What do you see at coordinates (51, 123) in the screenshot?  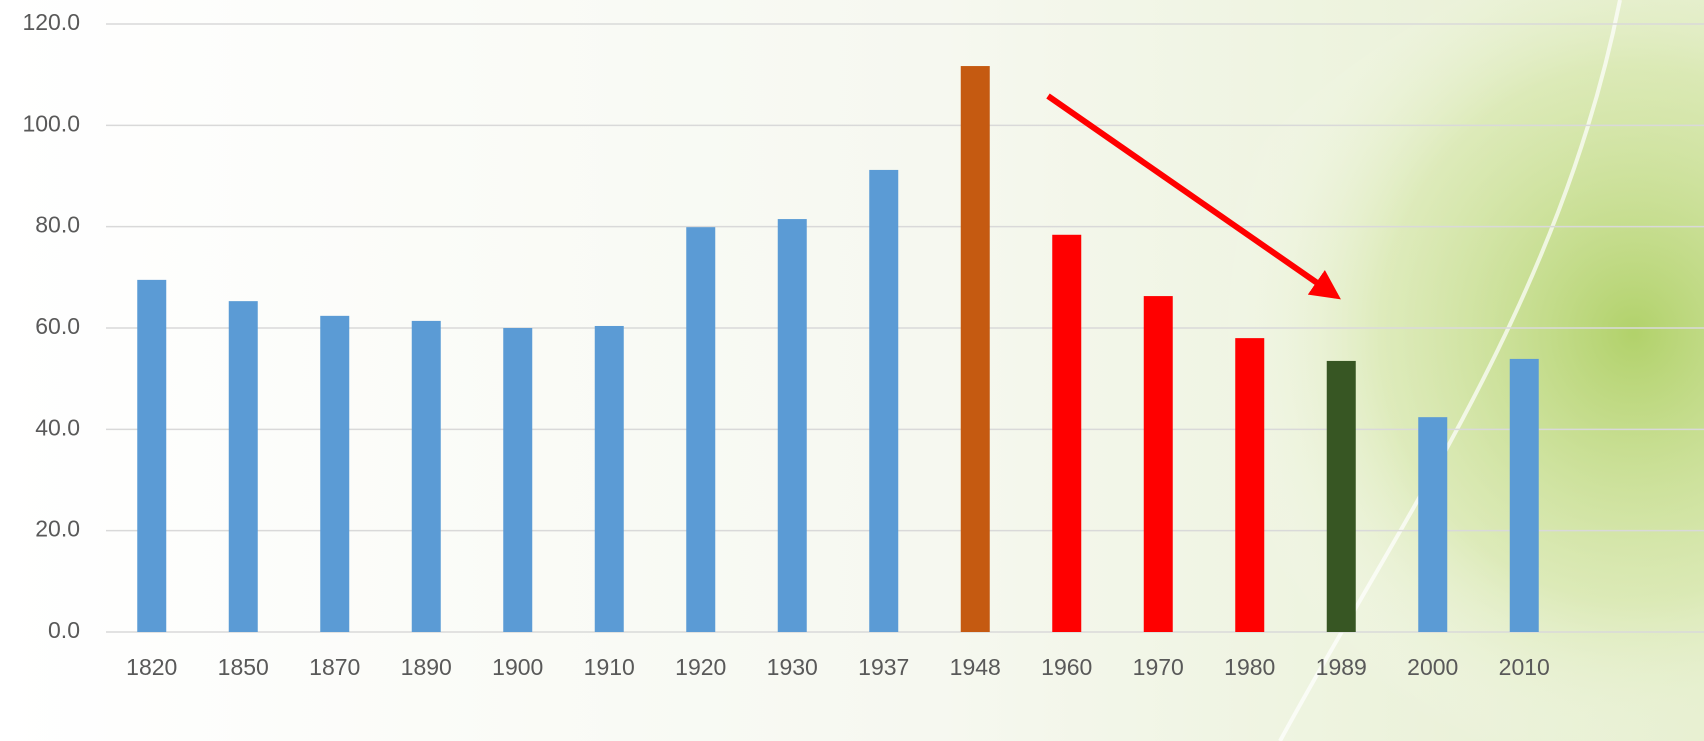 I see `y-tick-label: 100.0` at bounding box center [51, 123].